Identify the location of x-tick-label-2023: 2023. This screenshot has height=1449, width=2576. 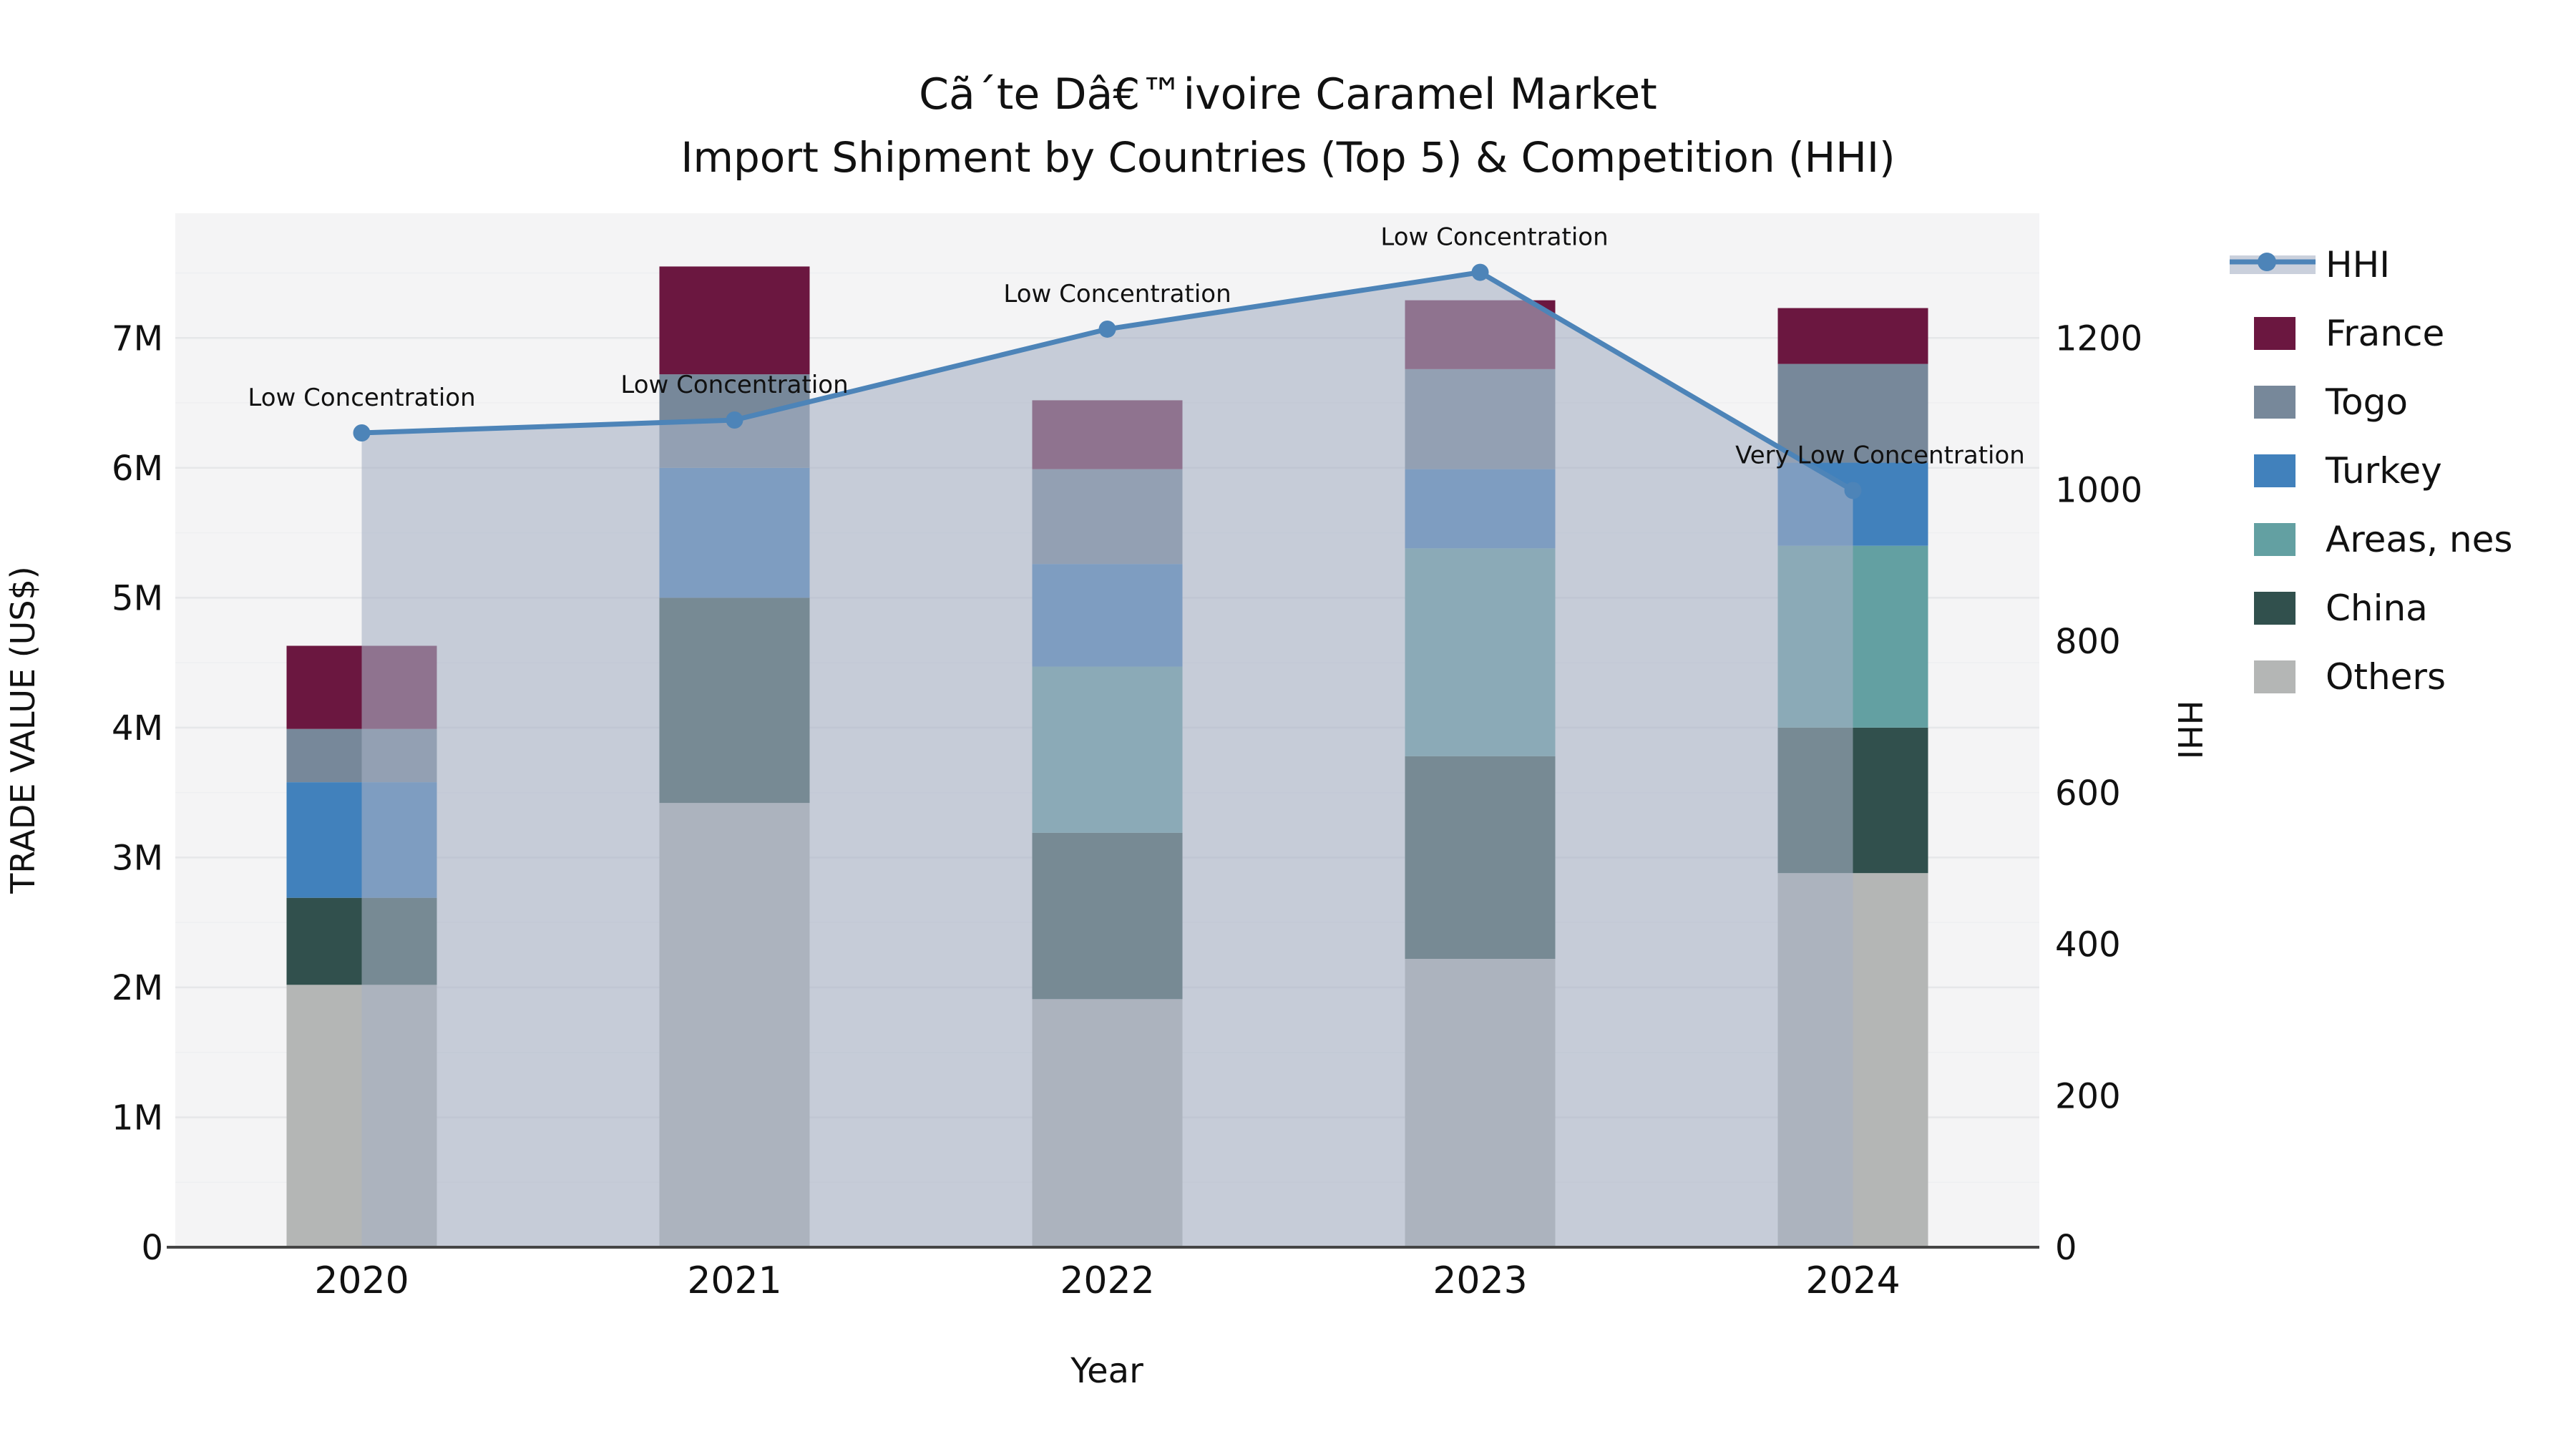
(1480, 1280).